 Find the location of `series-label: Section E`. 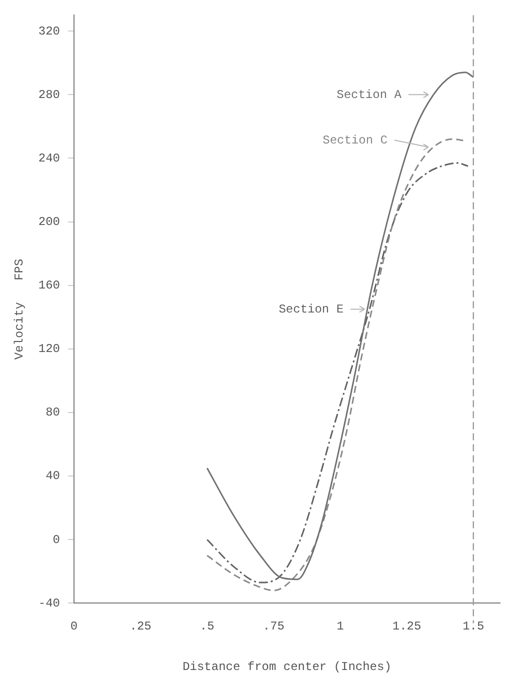

series-label: Section E is located at coordinates (311, 309).